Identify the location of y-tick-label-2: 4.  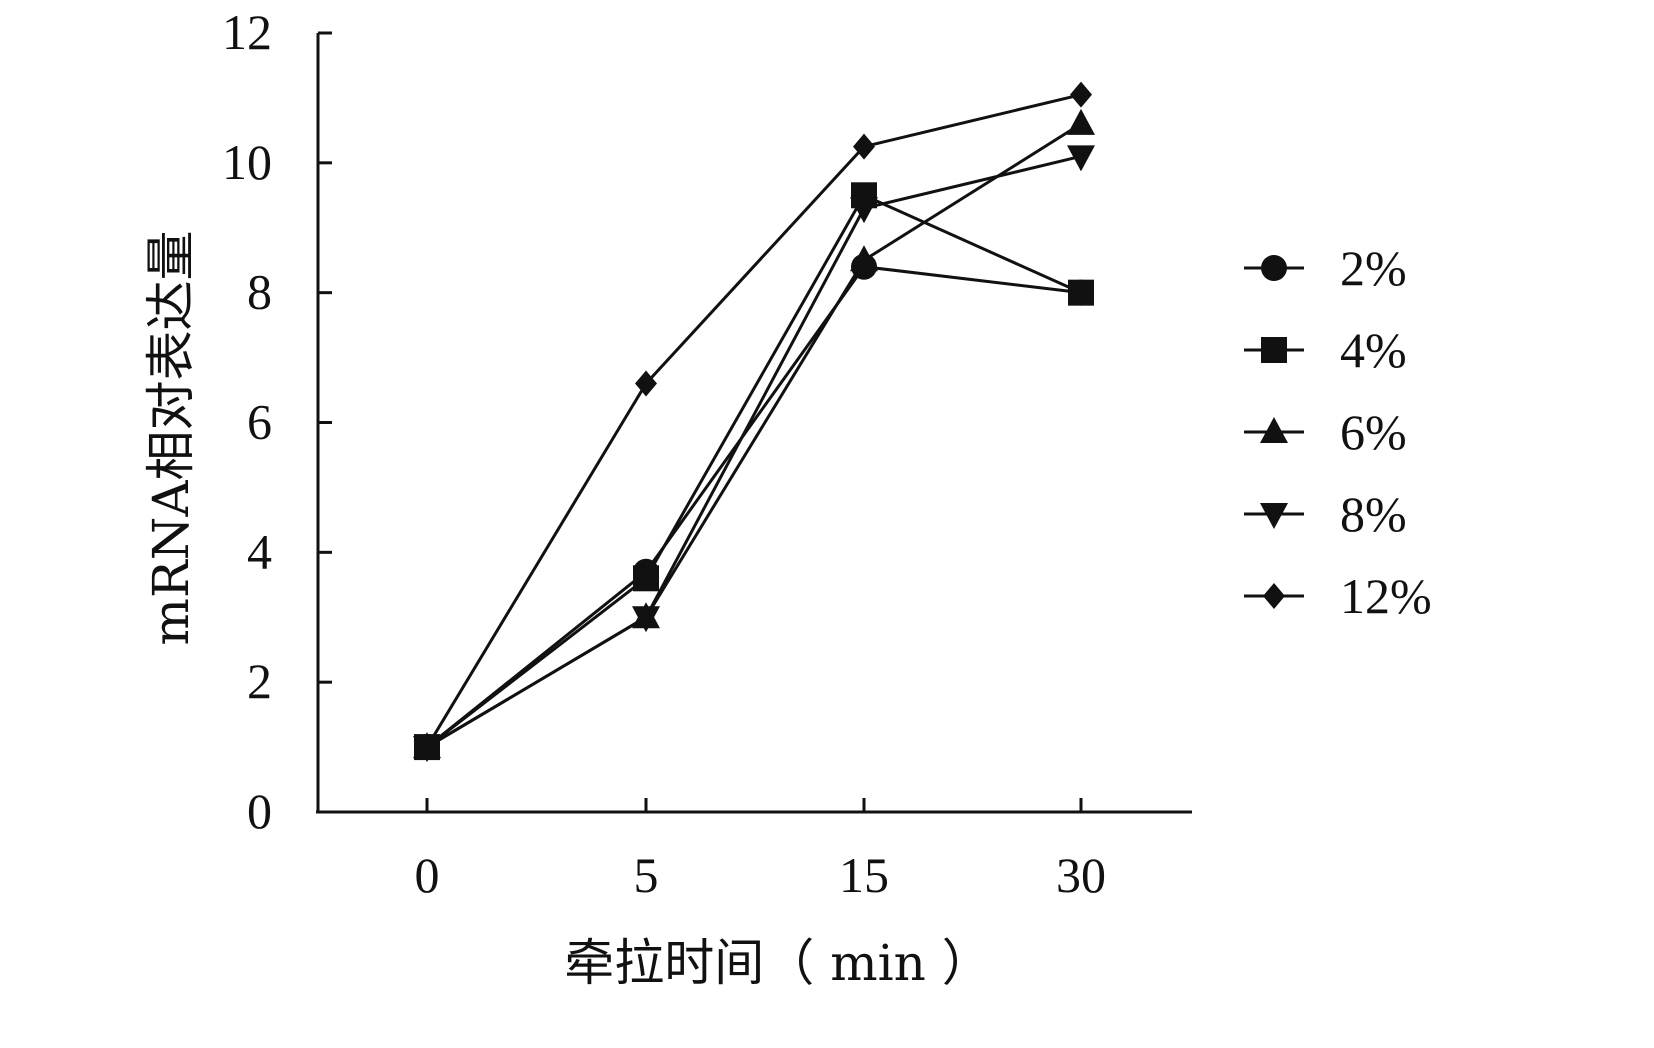
(259, 551).